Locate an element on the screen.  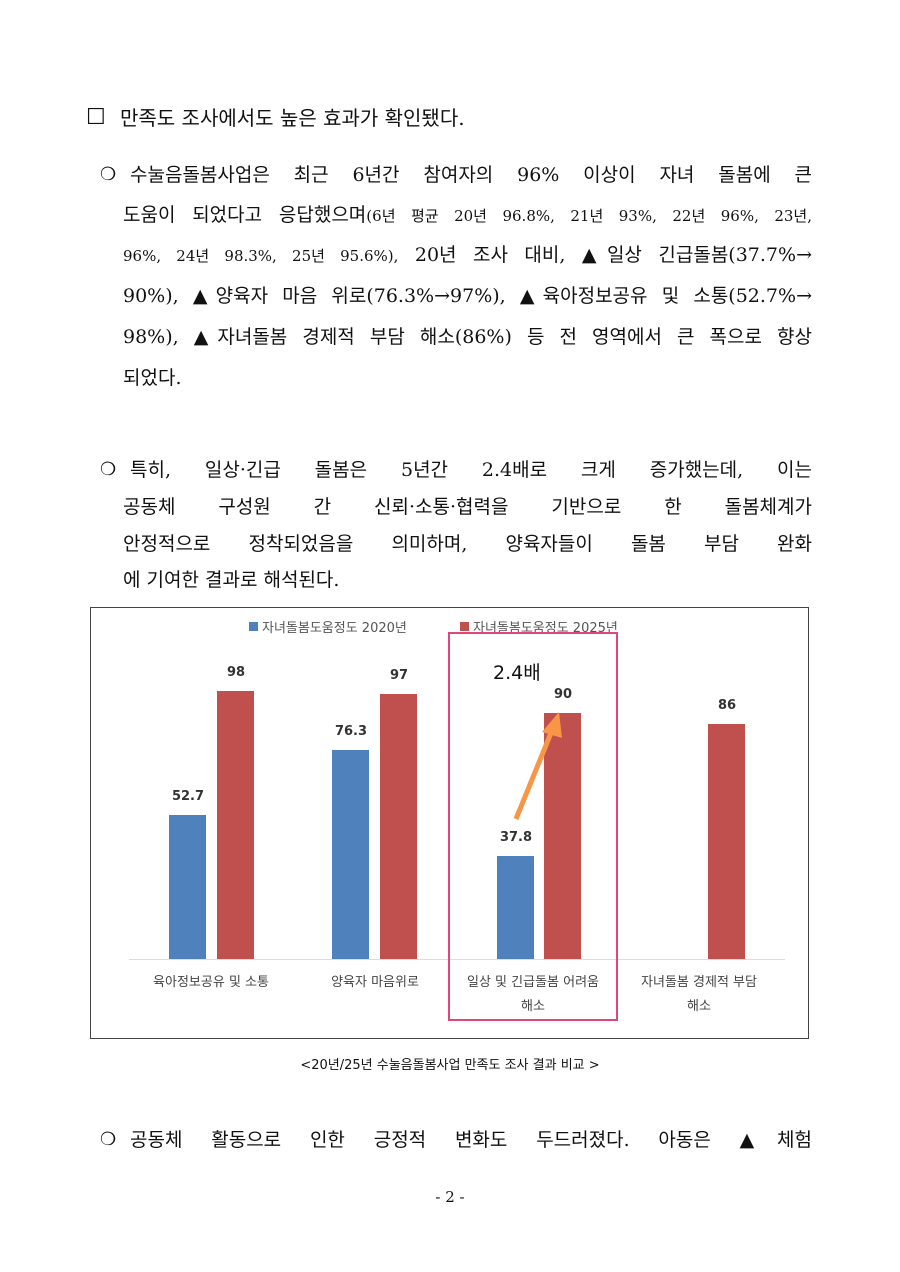
highlight-box is located at coordinates (533, 826).